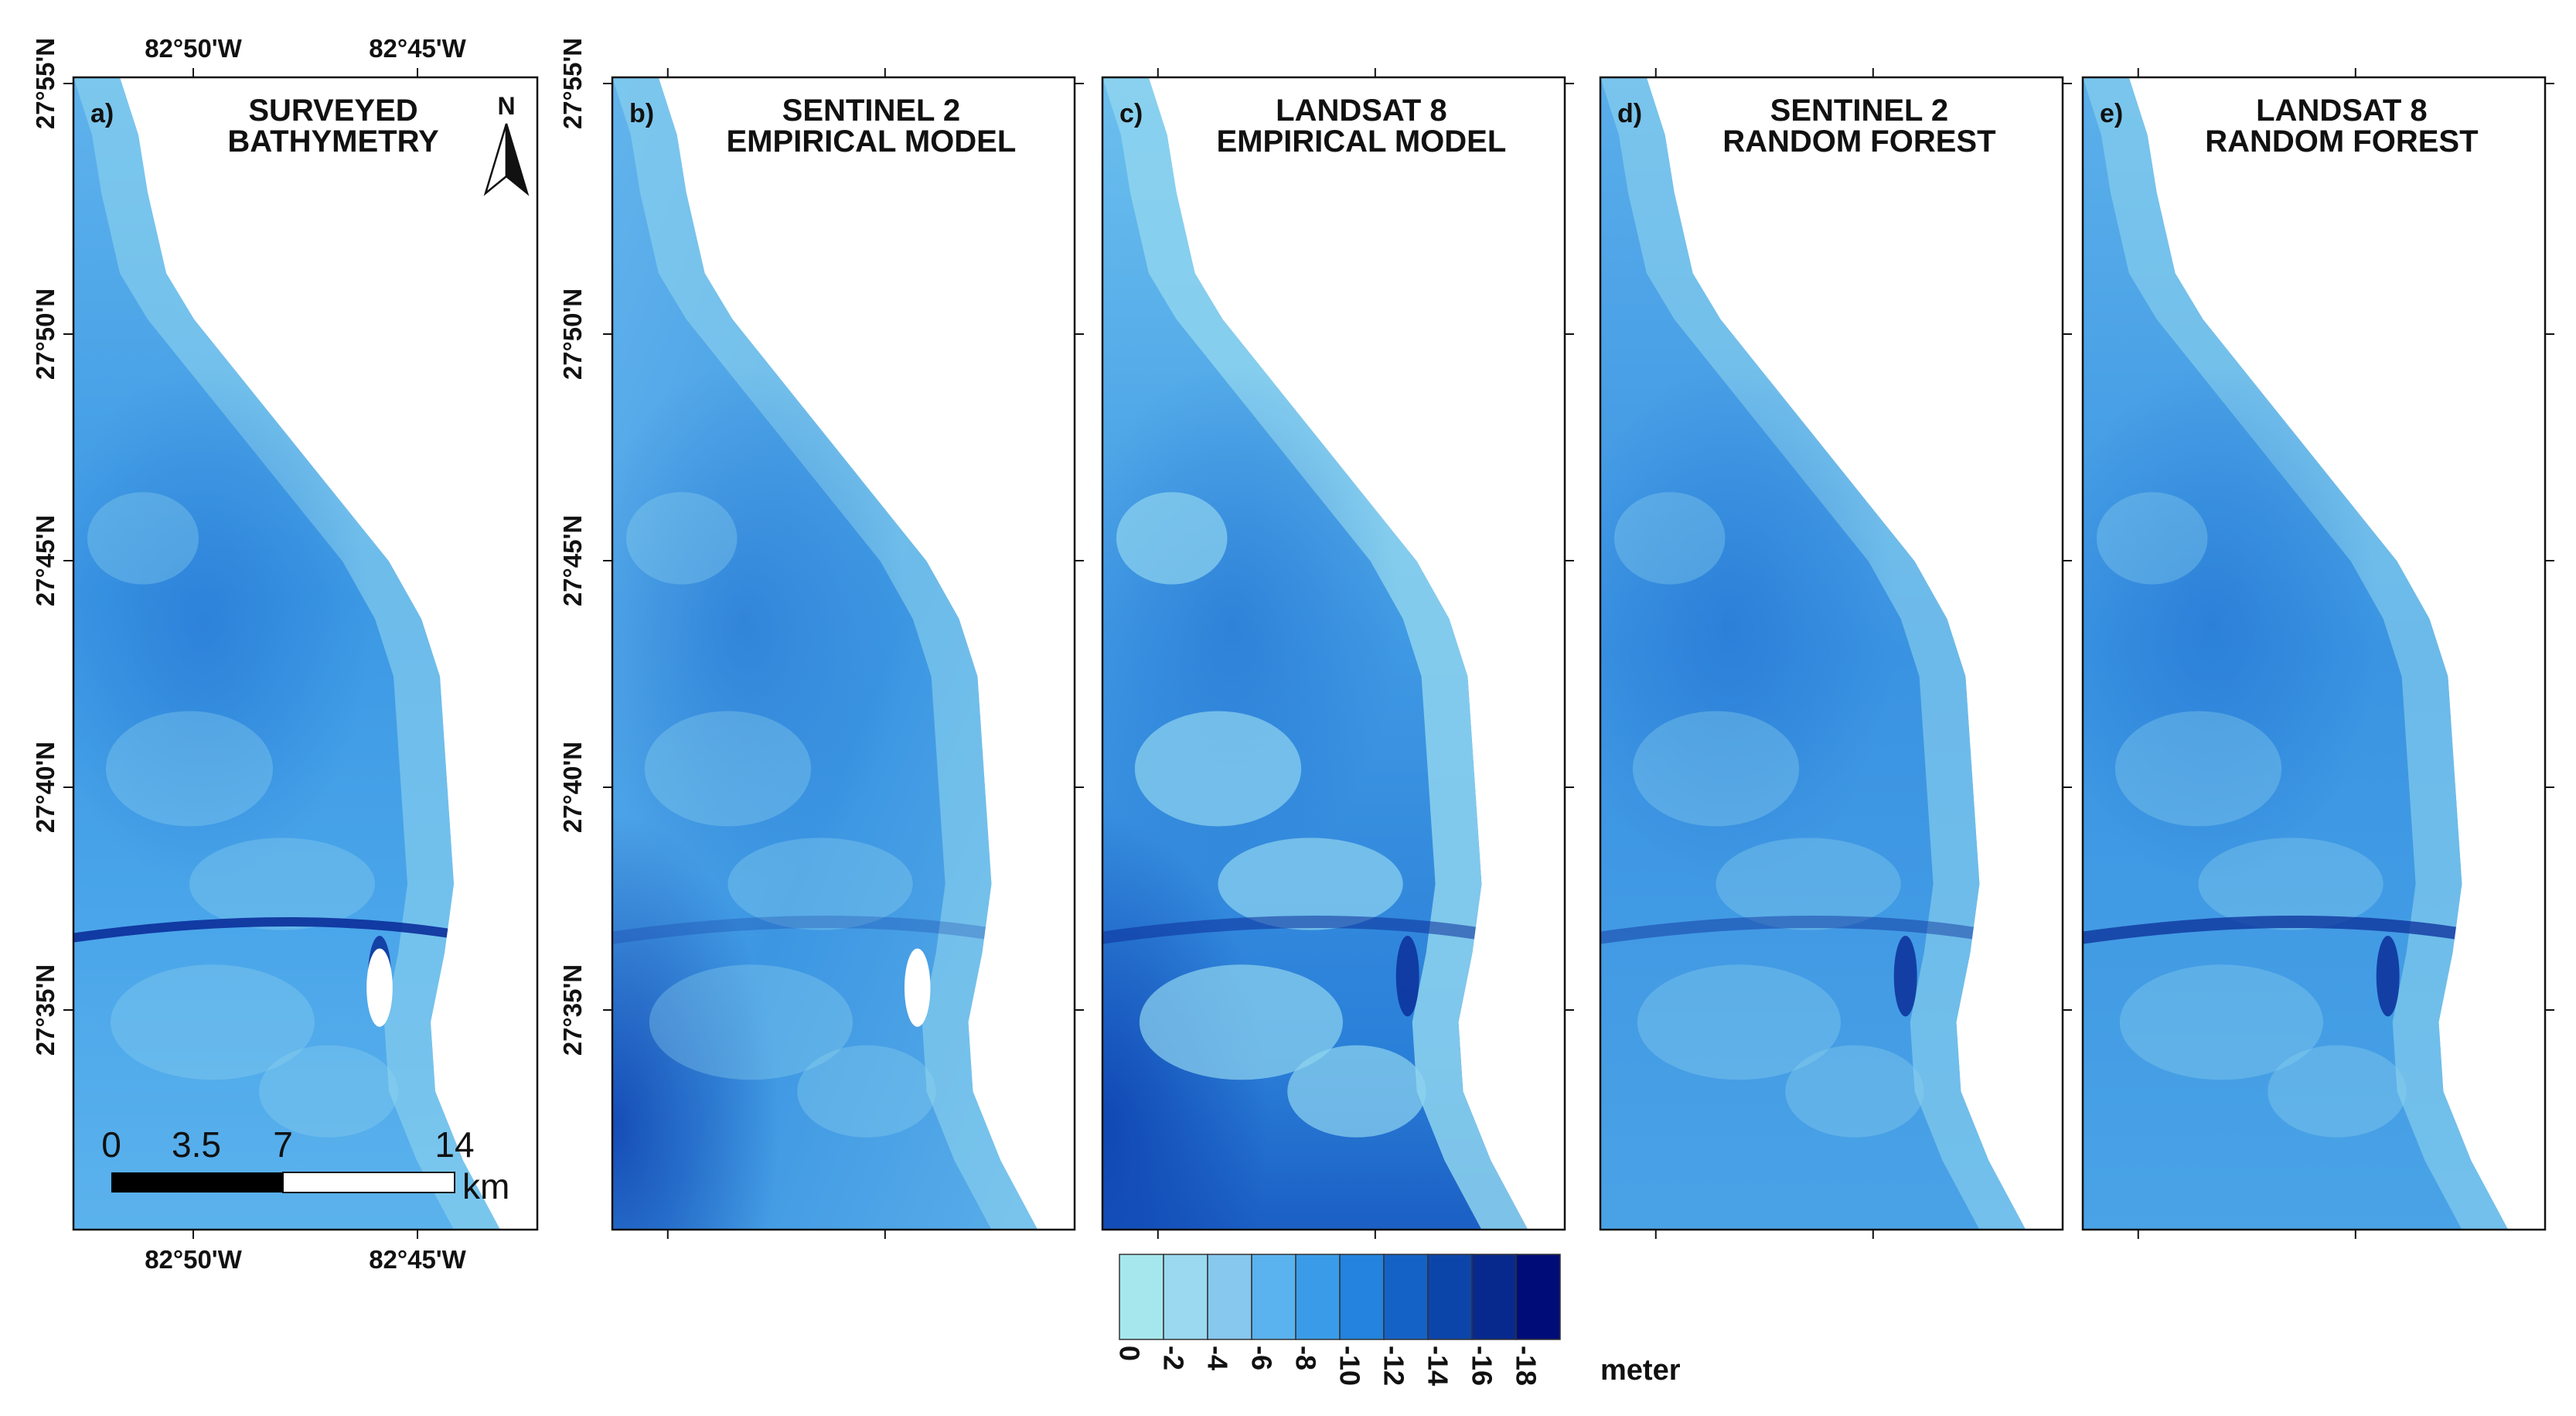 Image resolution: width=2576 pixels, height=1416 pixels. I want to click on legend-label: -6, so click(1261, 1358).